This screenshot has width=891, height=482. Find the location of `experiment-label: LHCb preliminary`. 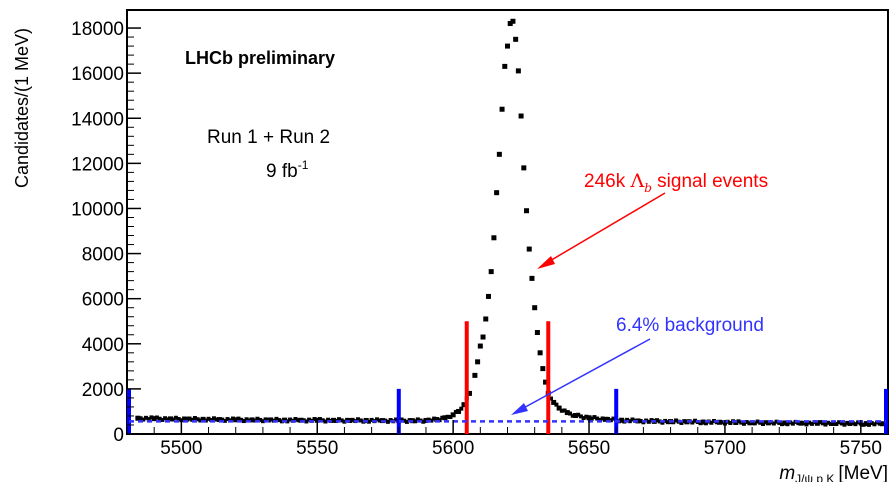

experiment-label: LHCb preliminary is located at coordinates (260, 58).